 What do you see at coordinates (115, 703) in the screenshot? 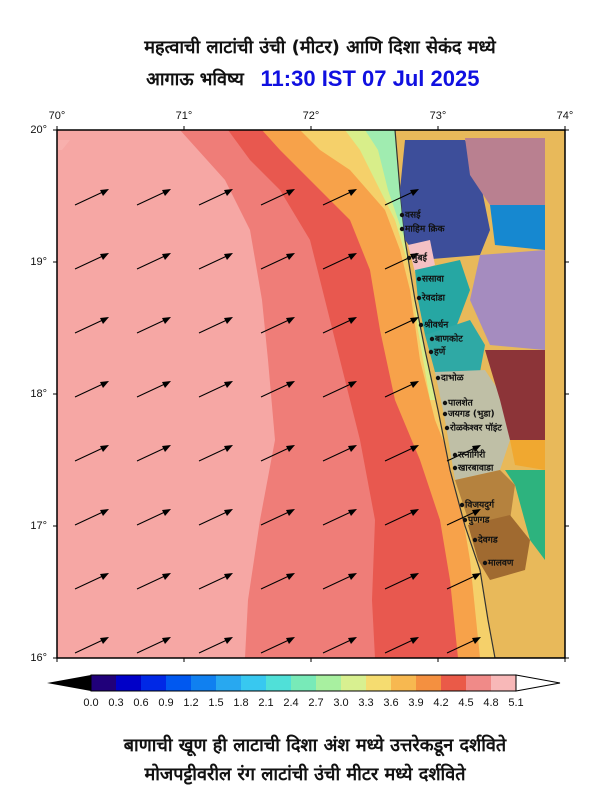
I see `colorbar-label: 0.3` at bounding box center [115, 703].